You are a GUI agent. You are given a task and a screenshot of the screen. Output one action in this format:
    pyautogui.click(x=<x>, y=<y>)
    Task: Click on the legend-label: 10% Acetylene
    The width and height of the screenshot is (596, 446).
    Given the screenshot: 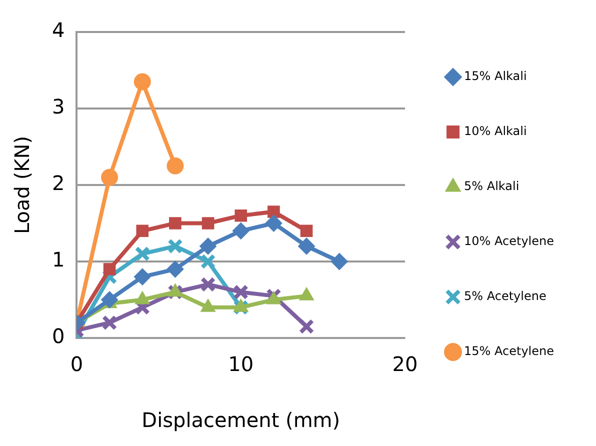 What is the action you would take?
    pyautogui.click(x=509, y=241)
    